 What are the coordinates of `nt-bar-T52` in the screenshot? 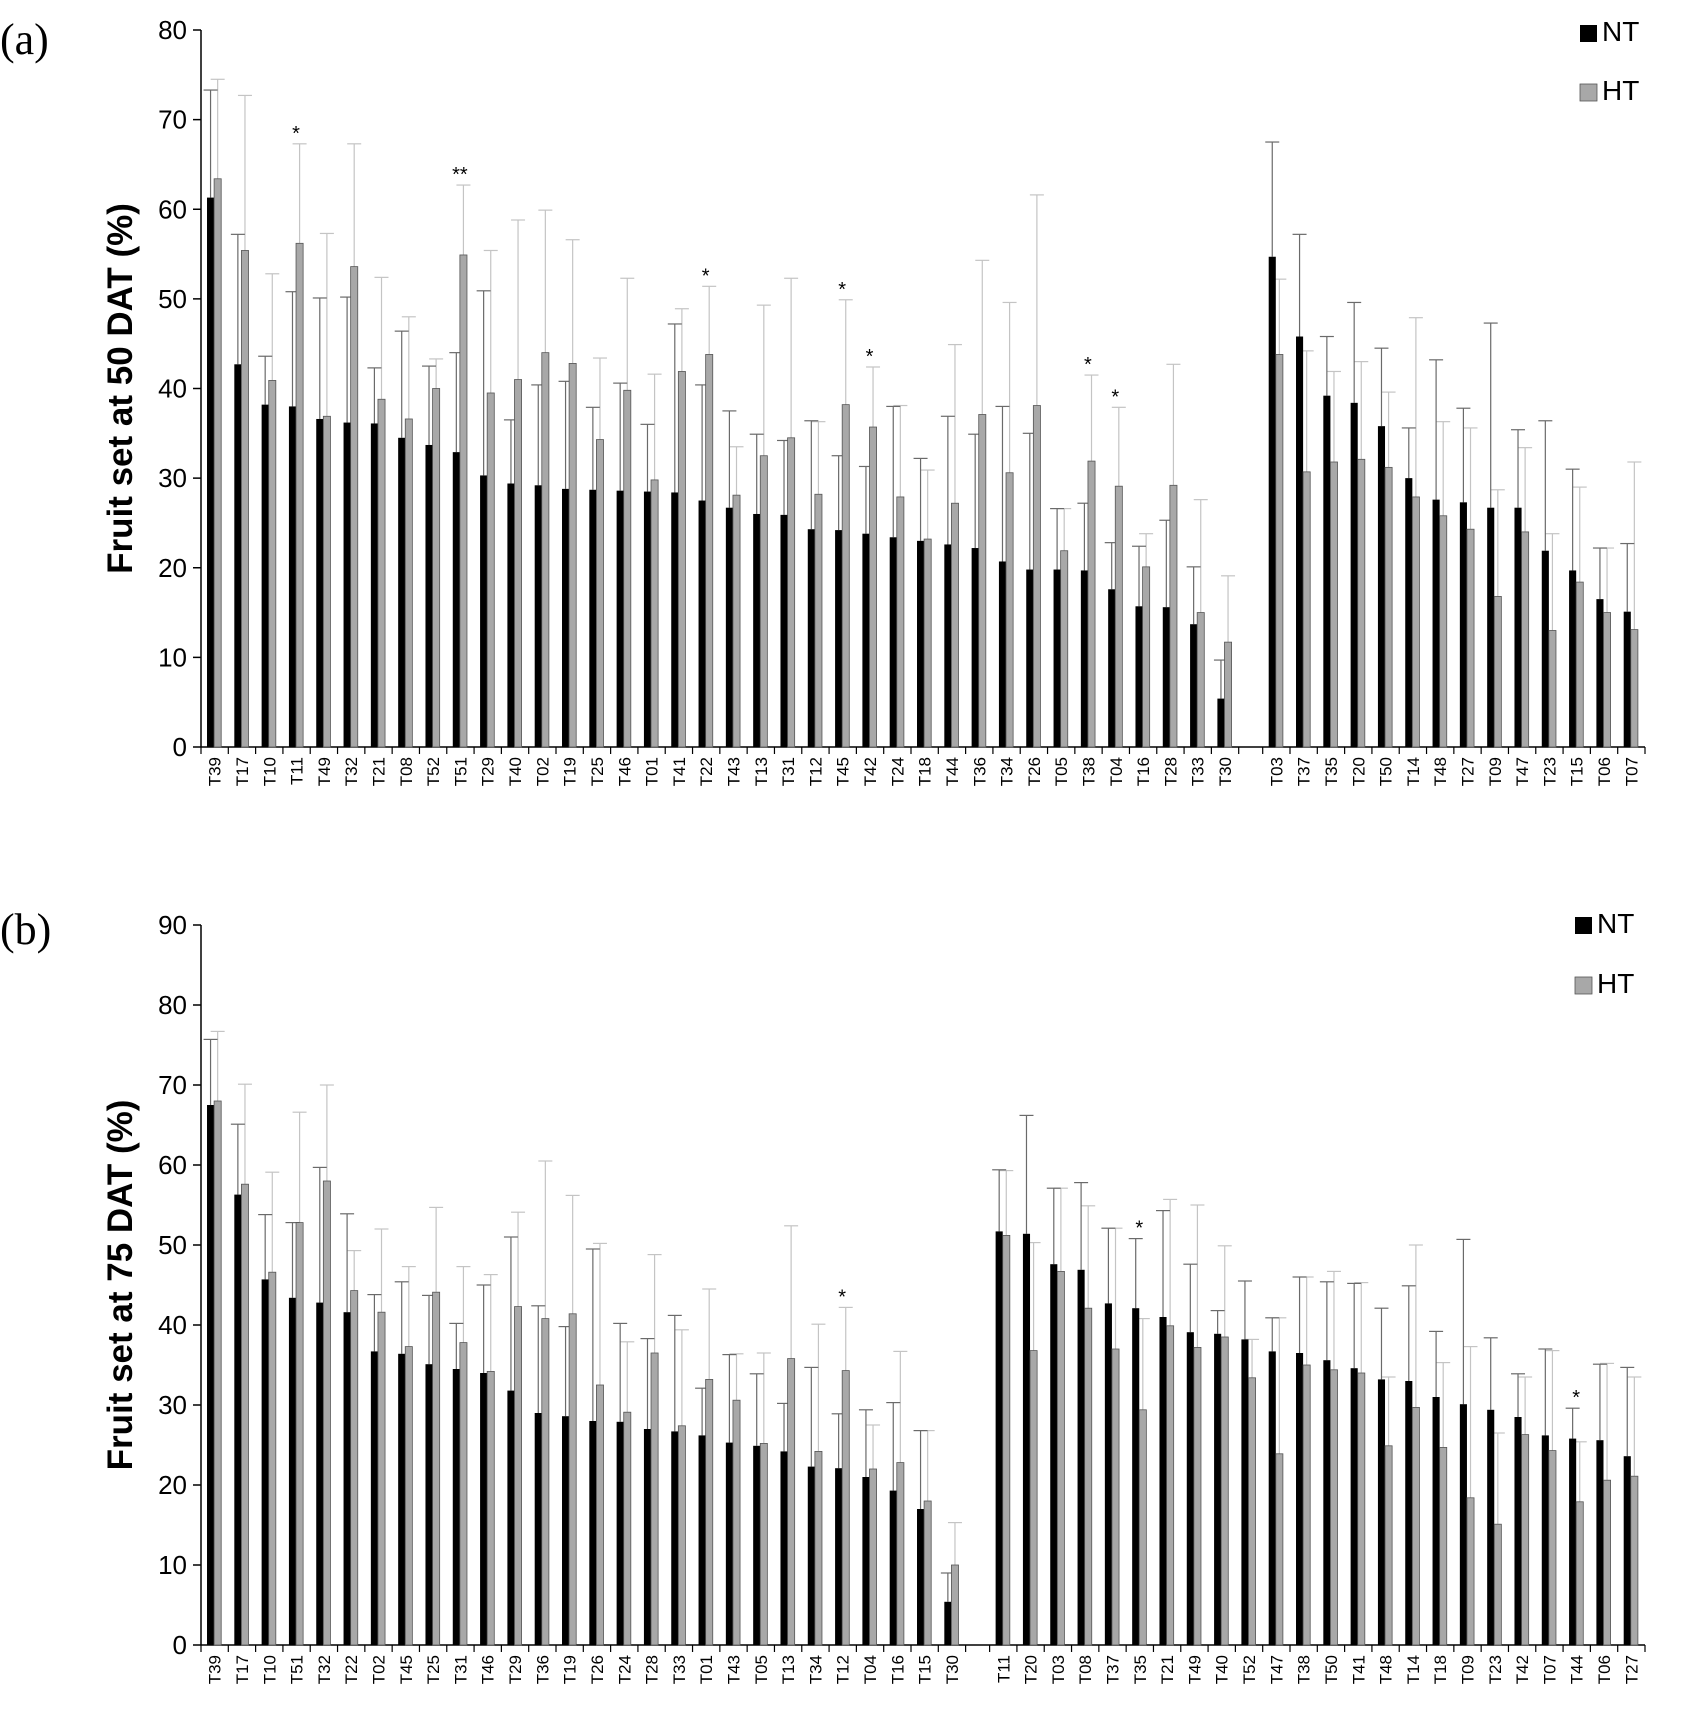 It's located at (1245, 1492).